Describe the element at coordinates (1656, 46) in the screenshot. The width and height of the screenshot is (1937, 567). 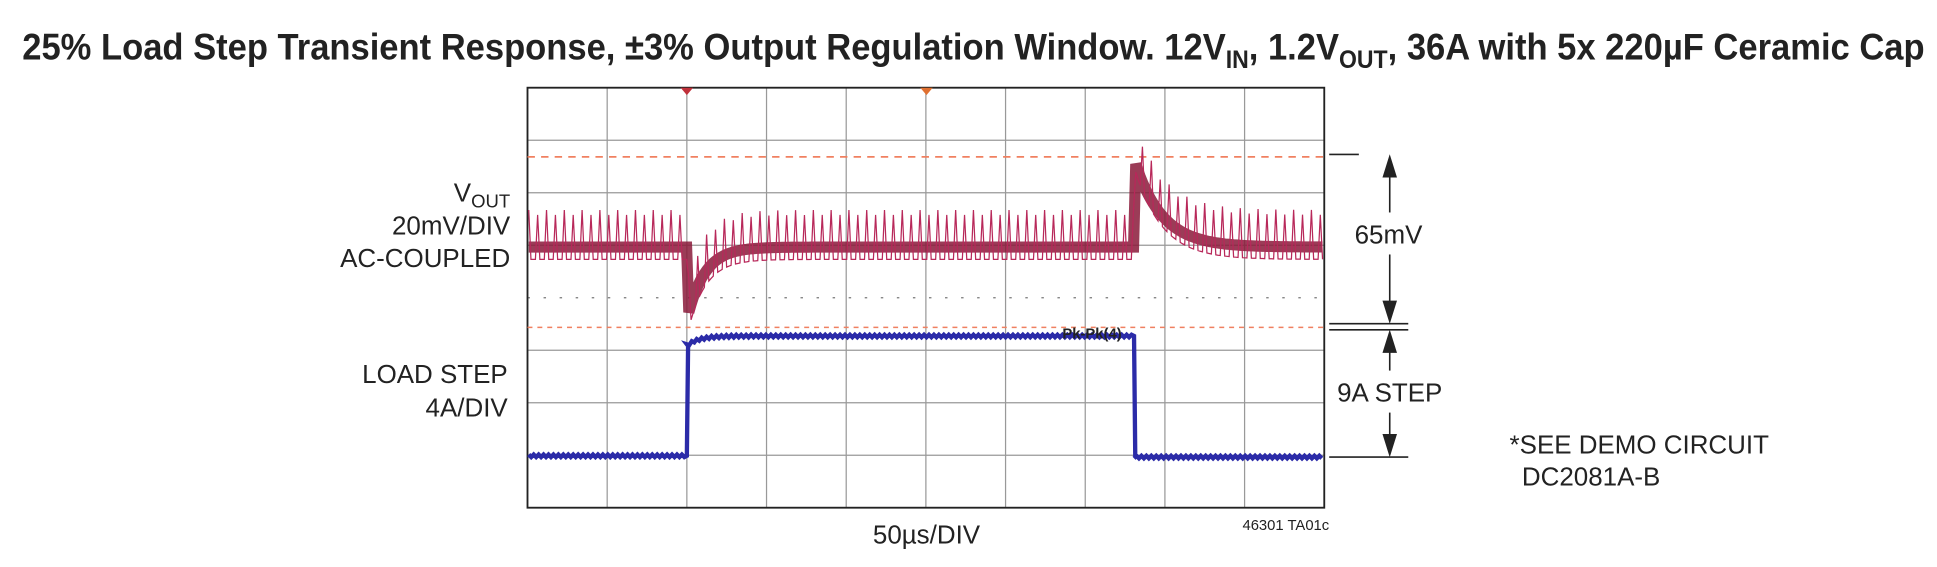
I see `title-part: , 36A with 5x 220µF Ceramic Cap` at that location.